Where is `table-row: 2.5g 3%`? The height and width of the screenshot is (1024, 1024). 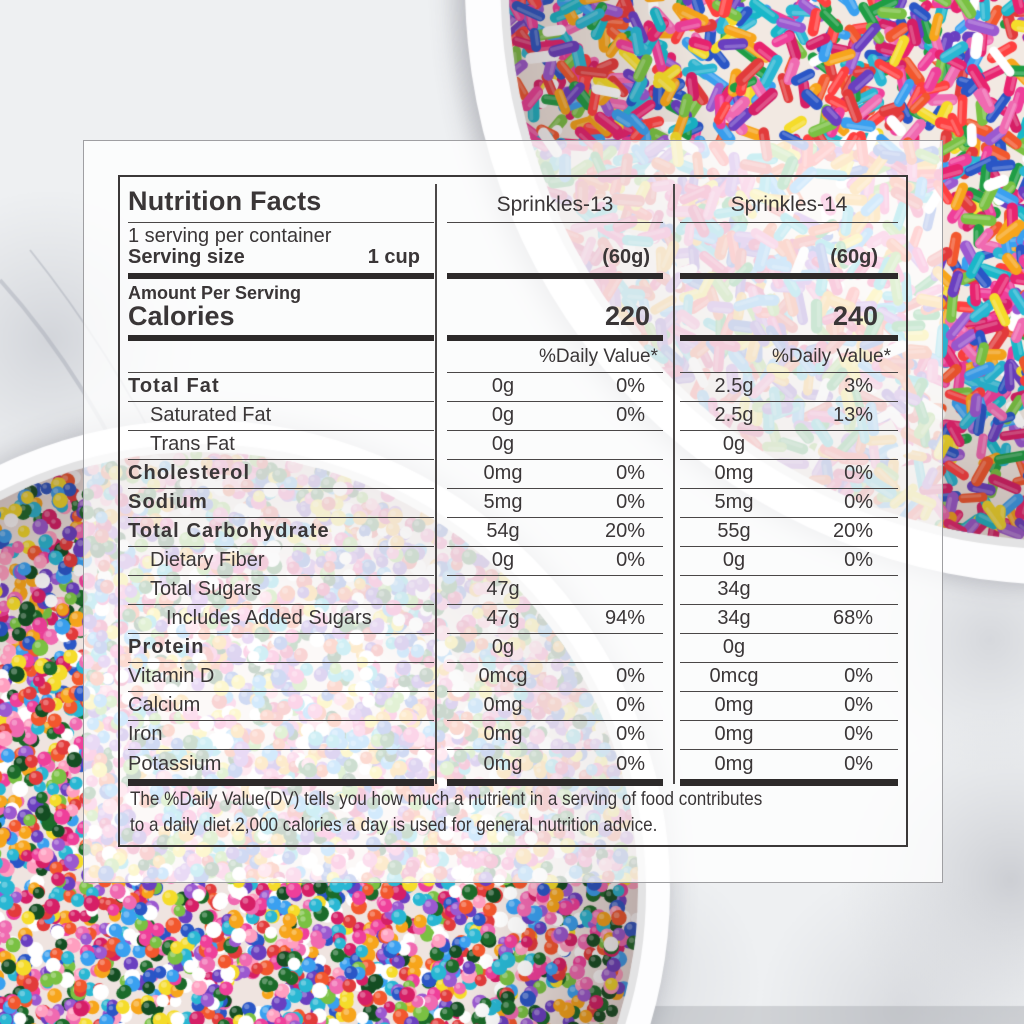
table-row: 2.5g 3% is located at coordinates (789, 387).